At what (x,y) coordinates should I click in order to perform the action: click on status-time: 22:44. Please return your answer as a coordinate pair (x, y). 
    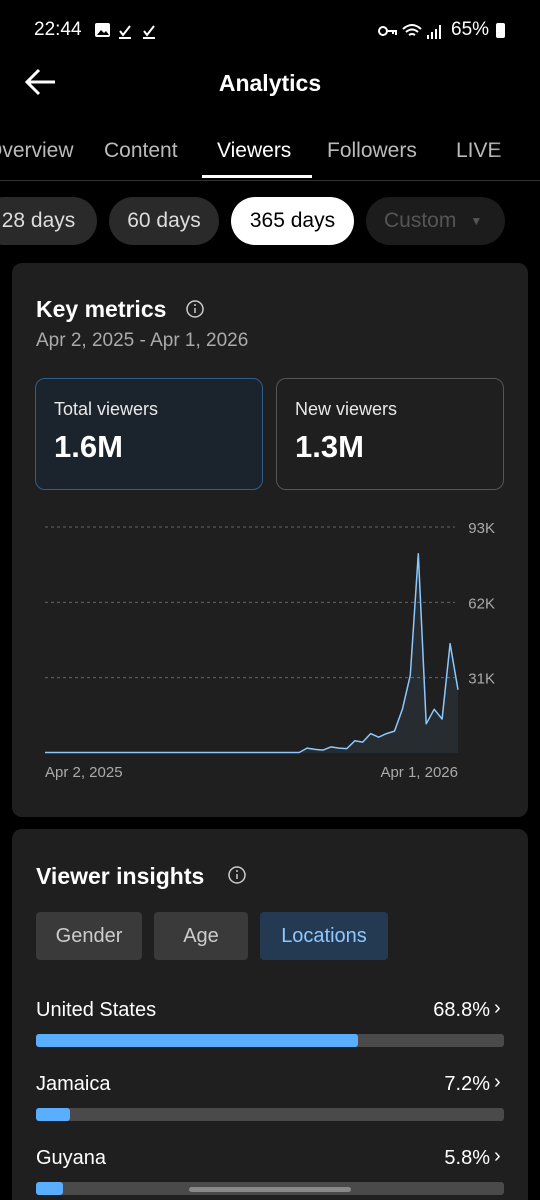
    Looking at the image, I should click on (58, 29).